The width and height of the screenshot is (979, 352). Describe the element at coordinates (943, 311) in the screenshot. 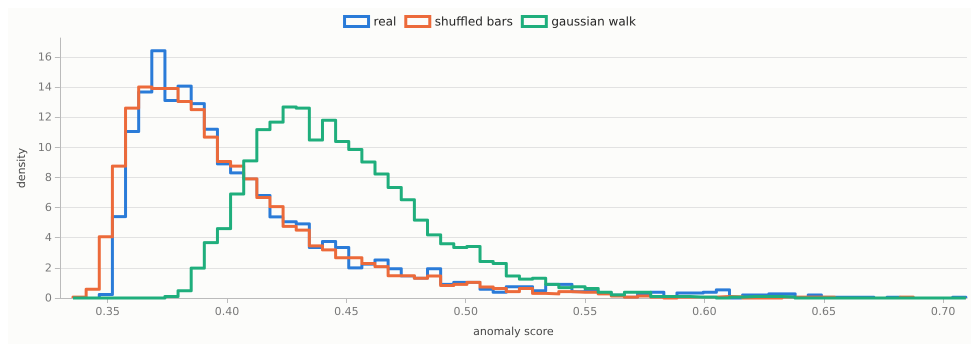

I see `x-tick-label: 0.70` at that location.